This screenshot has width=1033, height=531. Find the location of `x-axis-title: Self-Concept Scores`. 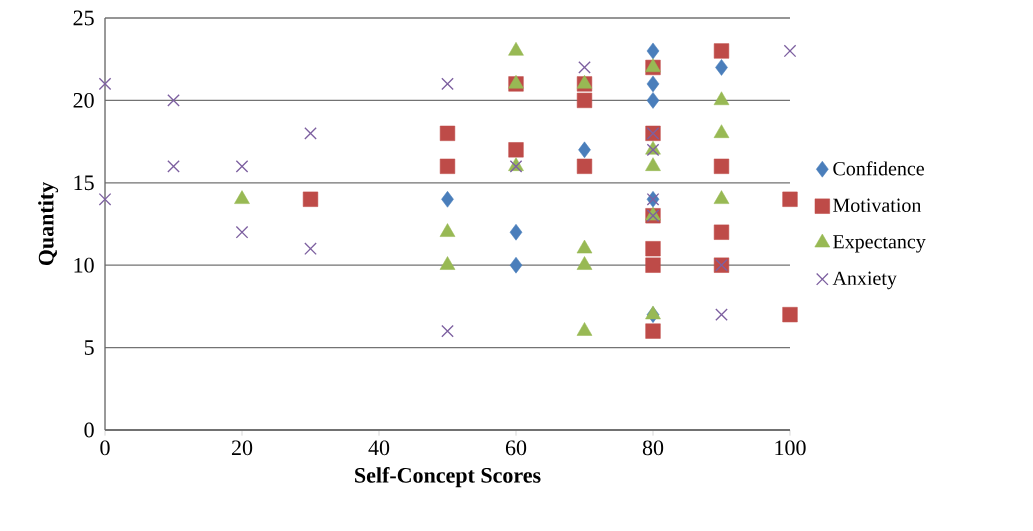

x-axis-title: Self-Concept Scores is located at coordinates (448, 477).